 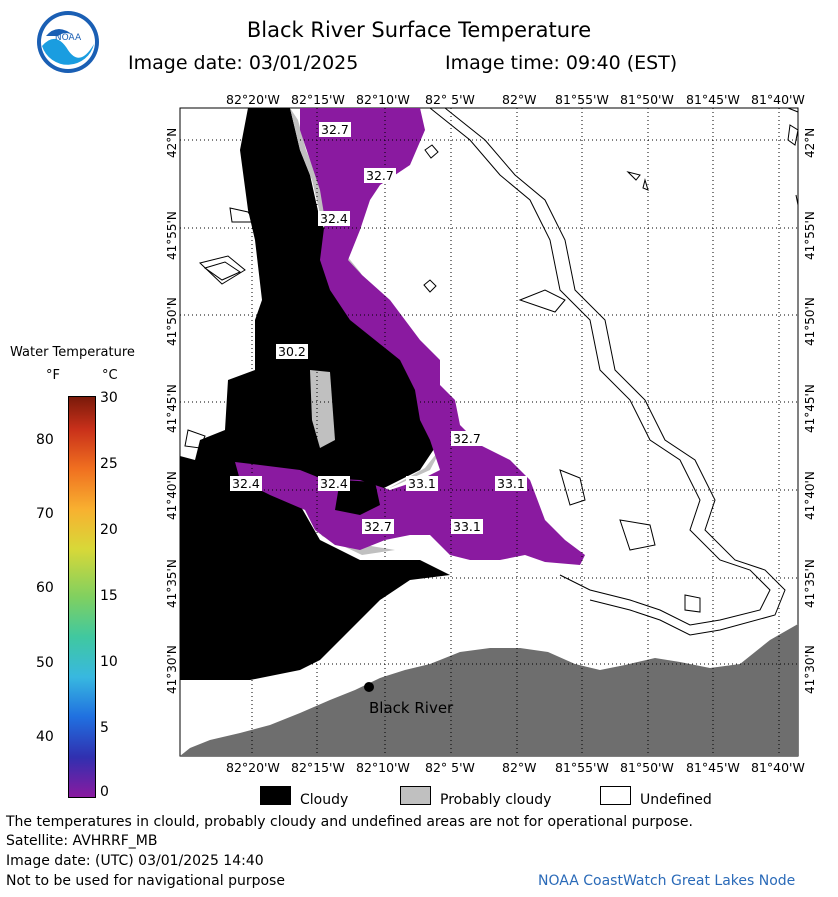 What do you see at coordinates (561, 63) in the screenshot?
I see `image-time: Image time: 09:40 (EST)` at bounding box center [561, 63].